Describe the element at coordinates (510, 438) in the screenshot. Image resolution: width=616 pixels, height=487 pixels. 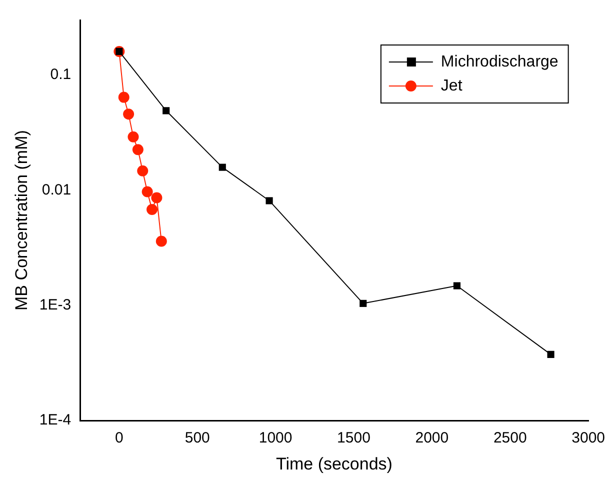
I see `x-tick-label: 2500` at that location.